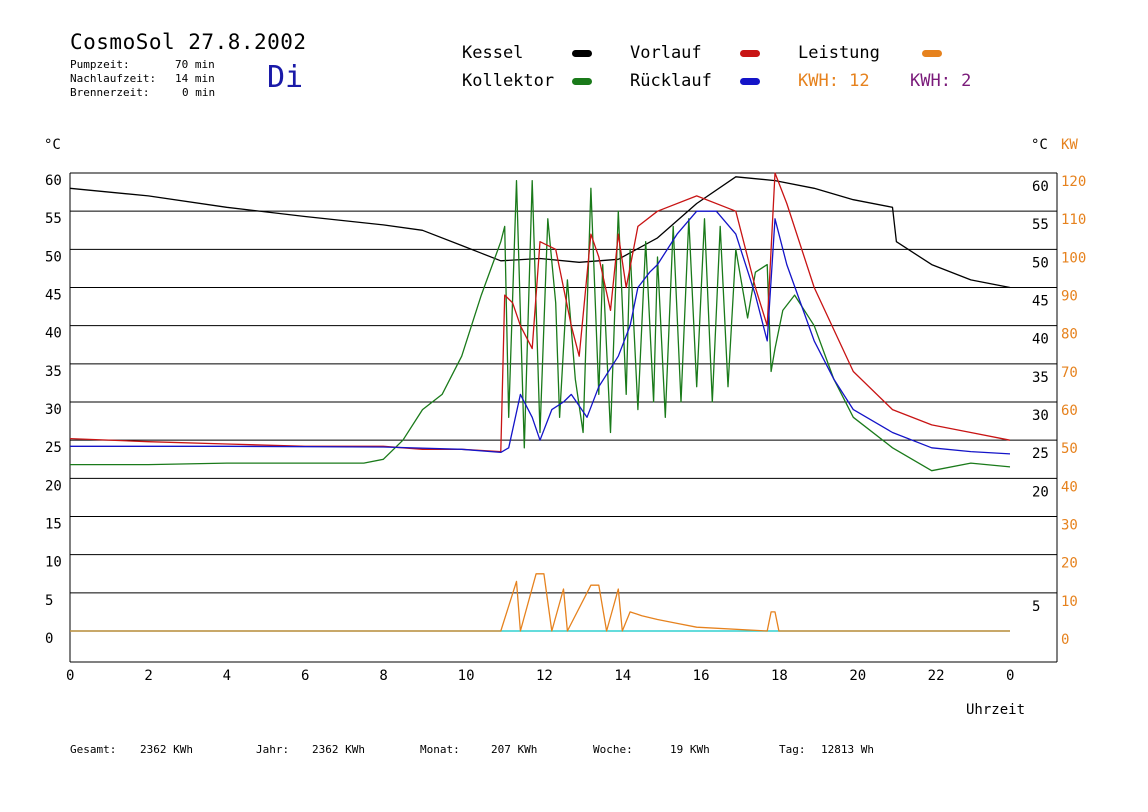 This screenshot has height=812, width=1148. Describe the element at coordinates (273, 749) in the screenshot. I see `footer-jahr-label: Jahr:` at that location.